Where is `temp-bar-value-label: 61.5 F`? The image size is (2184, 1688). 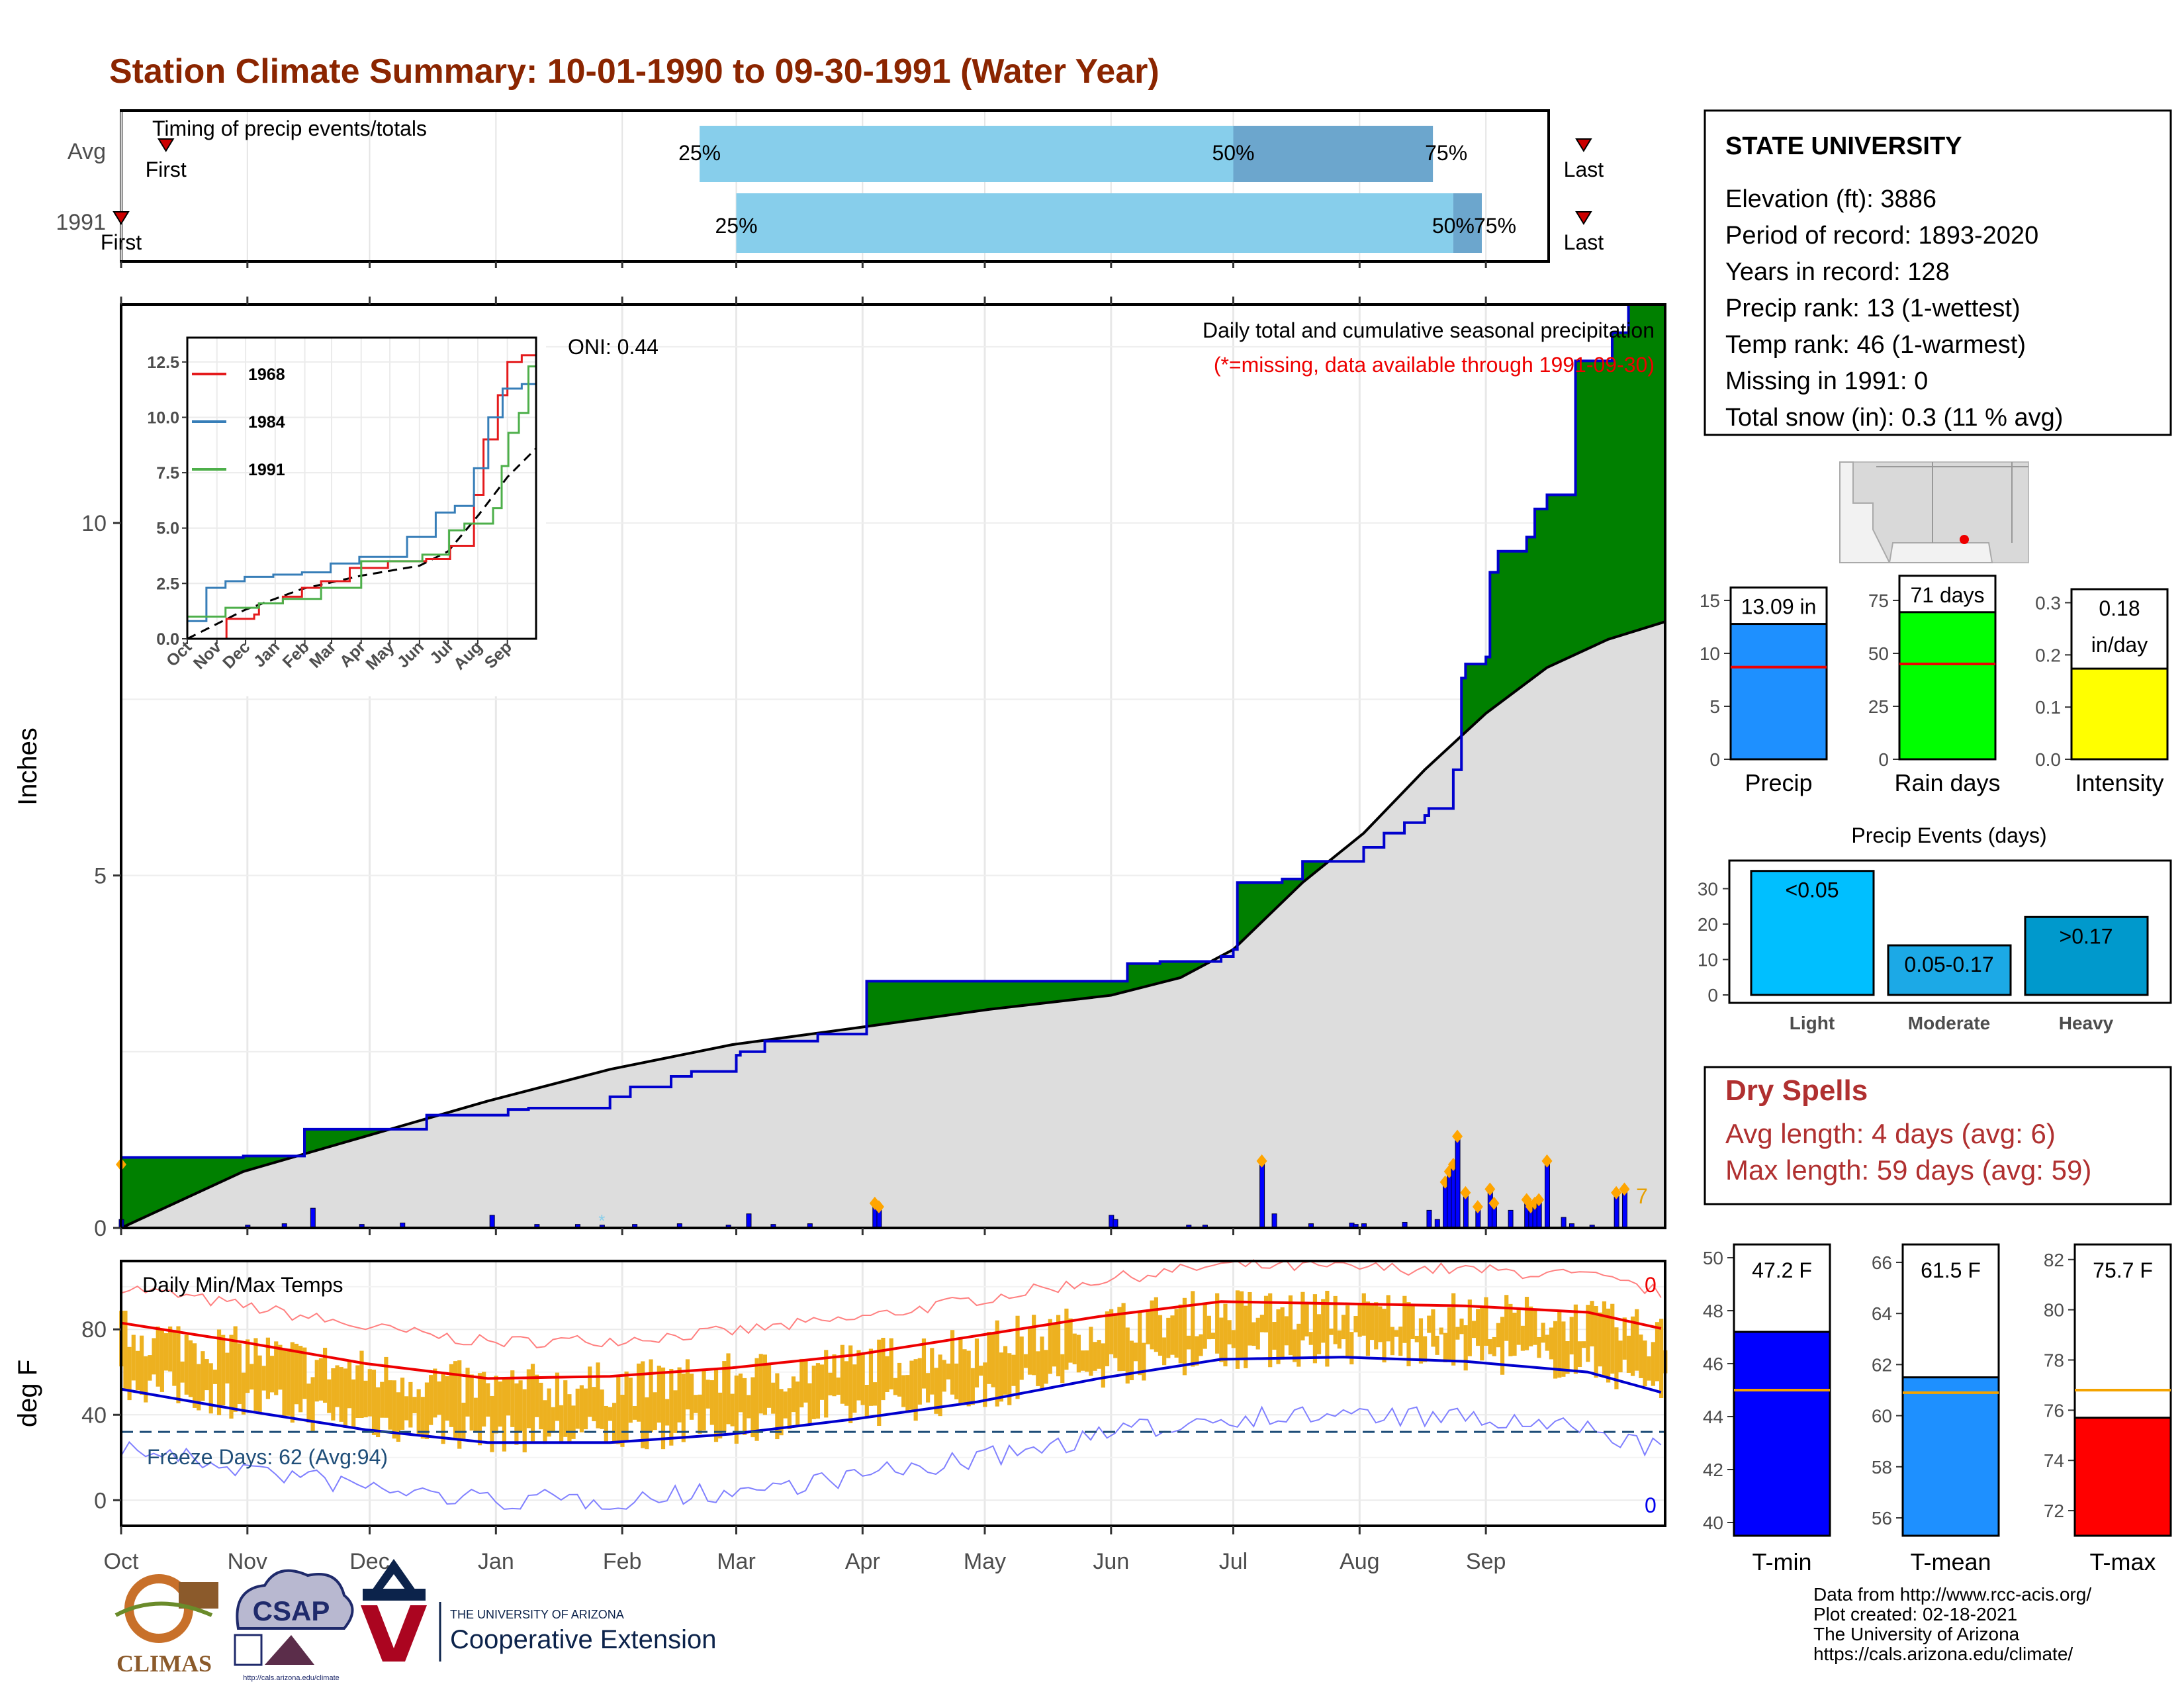 temp-bar-value-label: 61.5 F is located at coordinates (1951, 1270).